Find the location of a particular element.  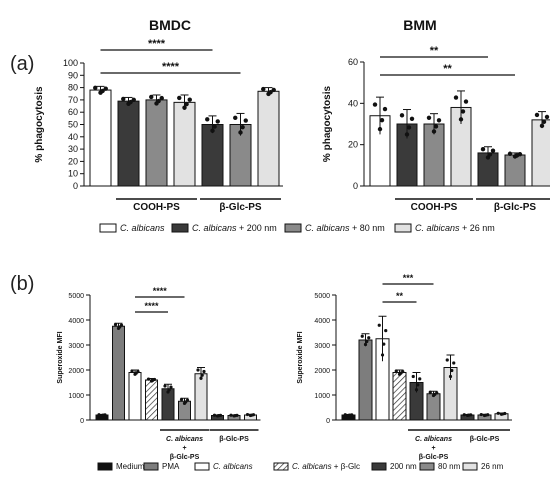

bmdc-ytick-label-10: 100 is located at coordinates (70, 63).